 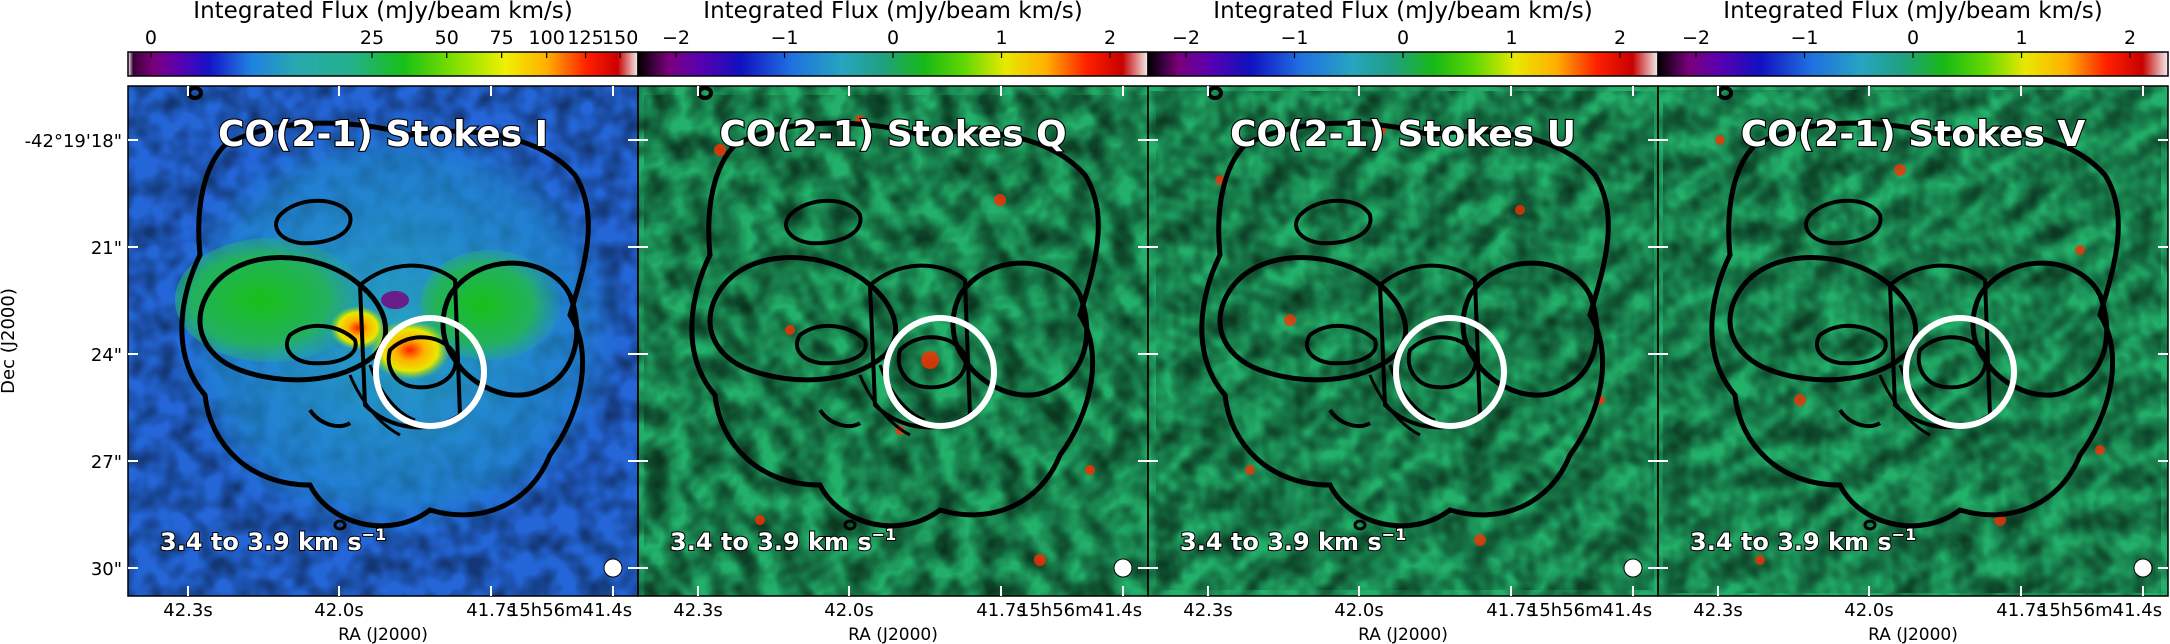 What do you see at coordinates (447, 38) in the screenshot?
I see `colorbar-tick-label: 50` at bounding box center [447, 38].